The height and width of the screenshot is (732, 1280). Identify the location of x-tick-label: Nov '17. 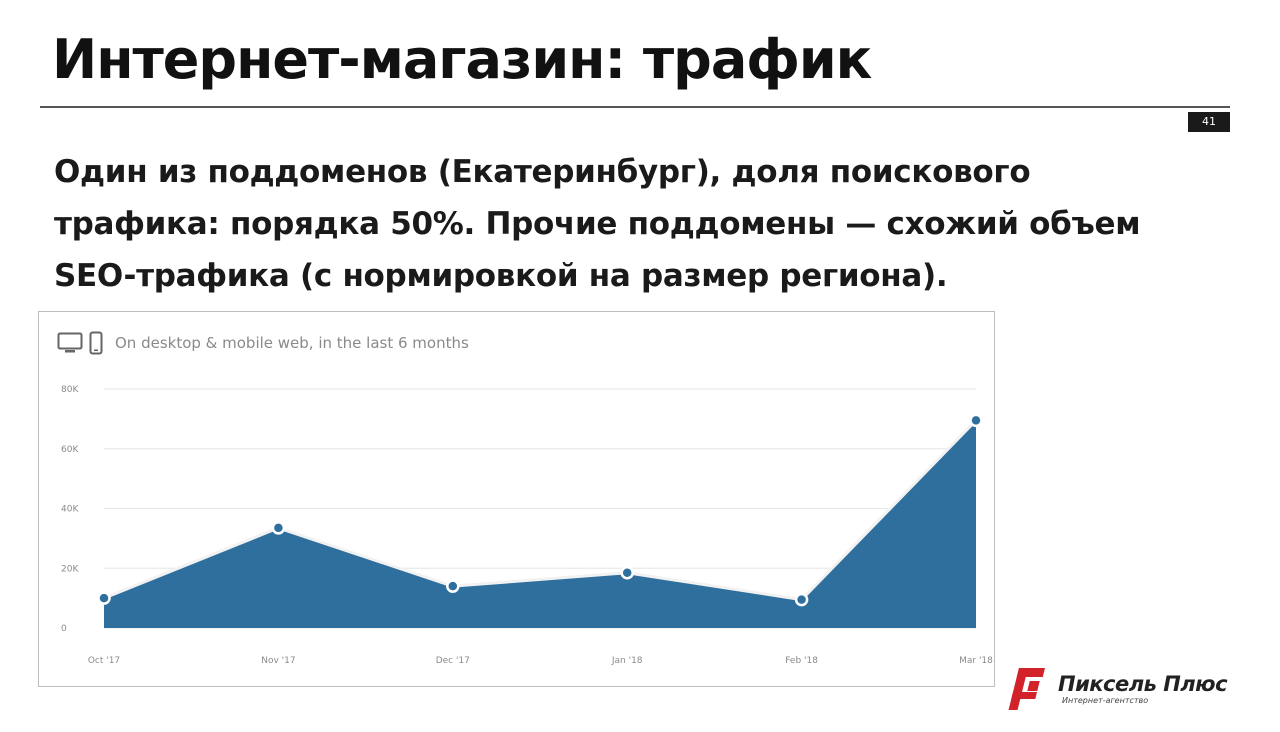
(278, 661).